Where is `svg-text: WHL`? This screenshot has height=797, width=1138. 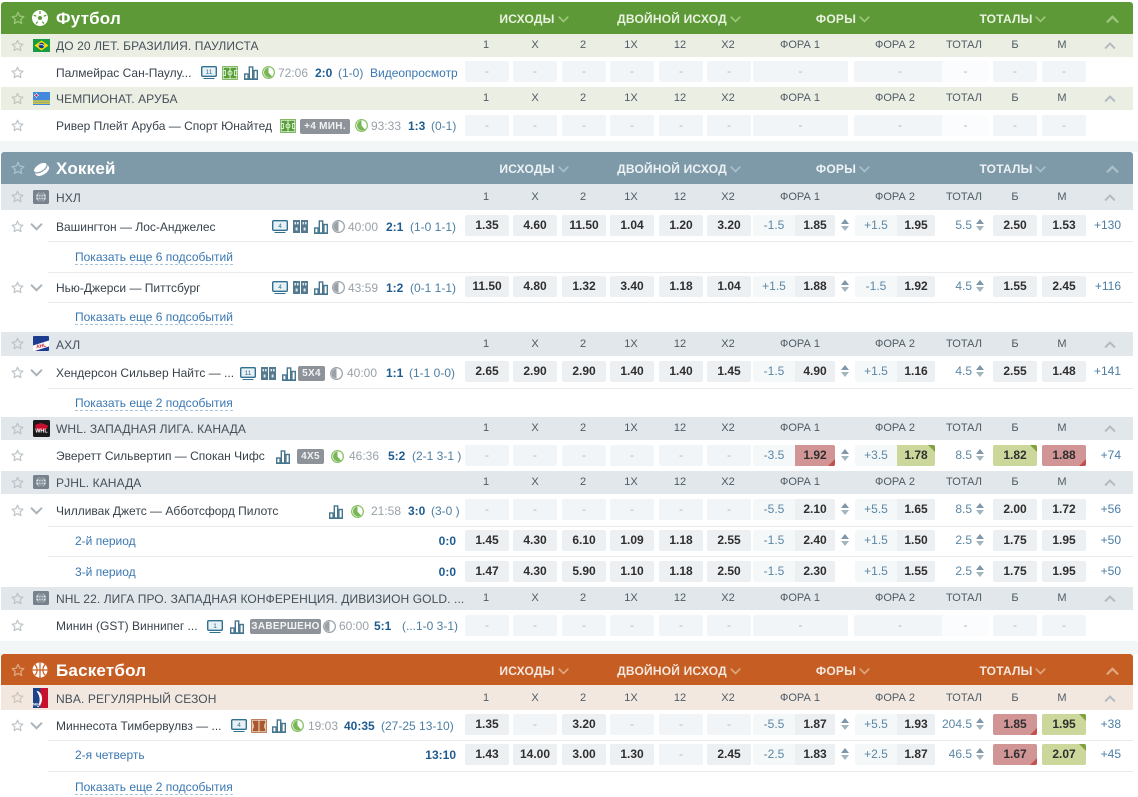 svg-text: WHL is located at coordinates (41, 432).